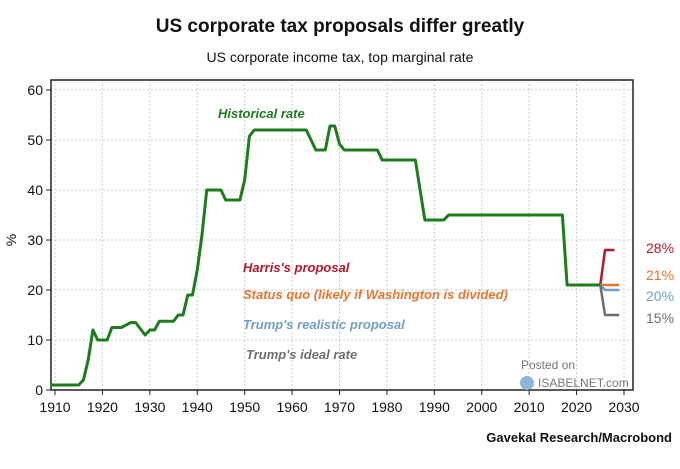 The height and width of the screenshot is (469, 680). Describe the element at coordinates (527, 383) in the screenshot. I see `watermark-globe-icon` at that location.